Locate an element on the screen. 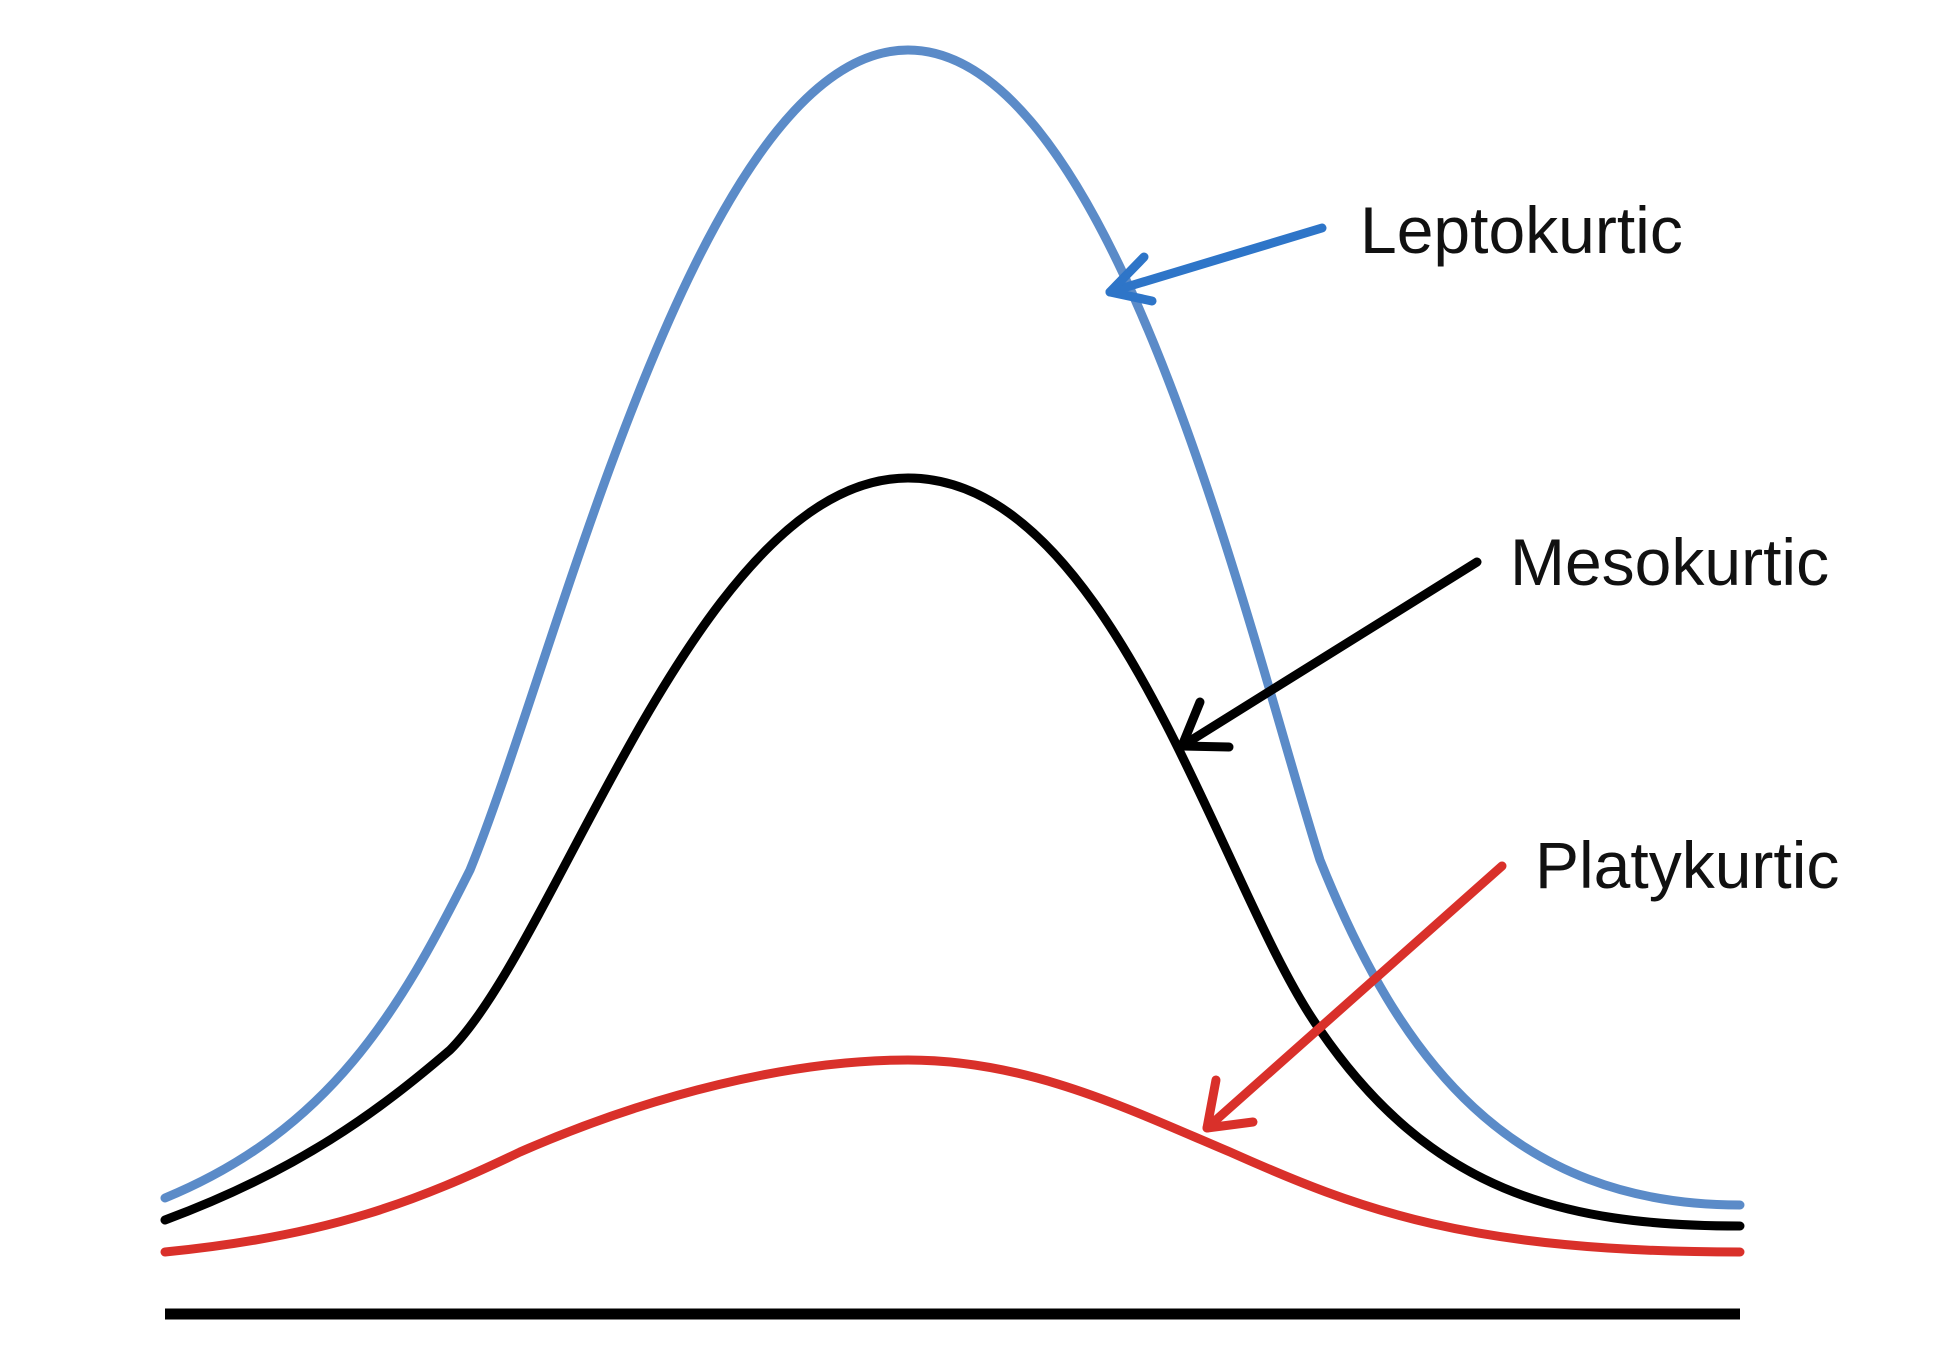  leptokurtic-arrow is located at coordinates (1216, 264).